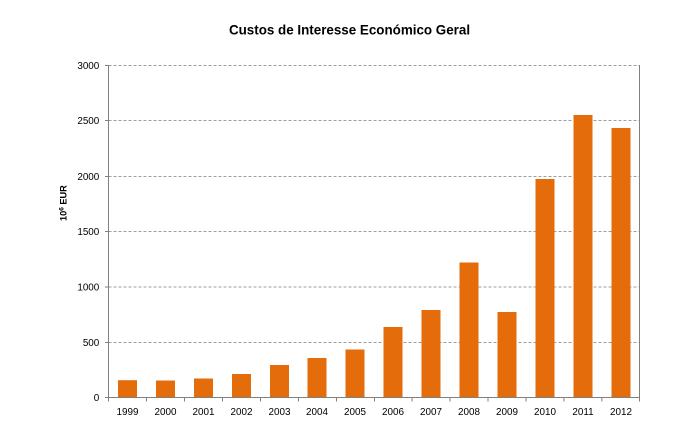  Describe the element at coordinates (431, 412) in the screenshot. I see `svg-text: 2007` at that location.